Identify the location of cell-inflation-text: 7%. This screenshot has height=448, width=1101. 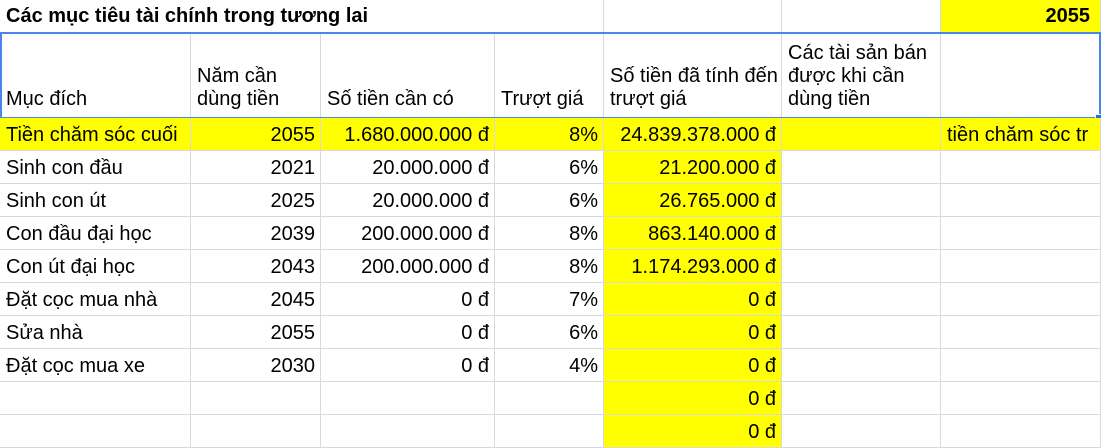
(583, 300).